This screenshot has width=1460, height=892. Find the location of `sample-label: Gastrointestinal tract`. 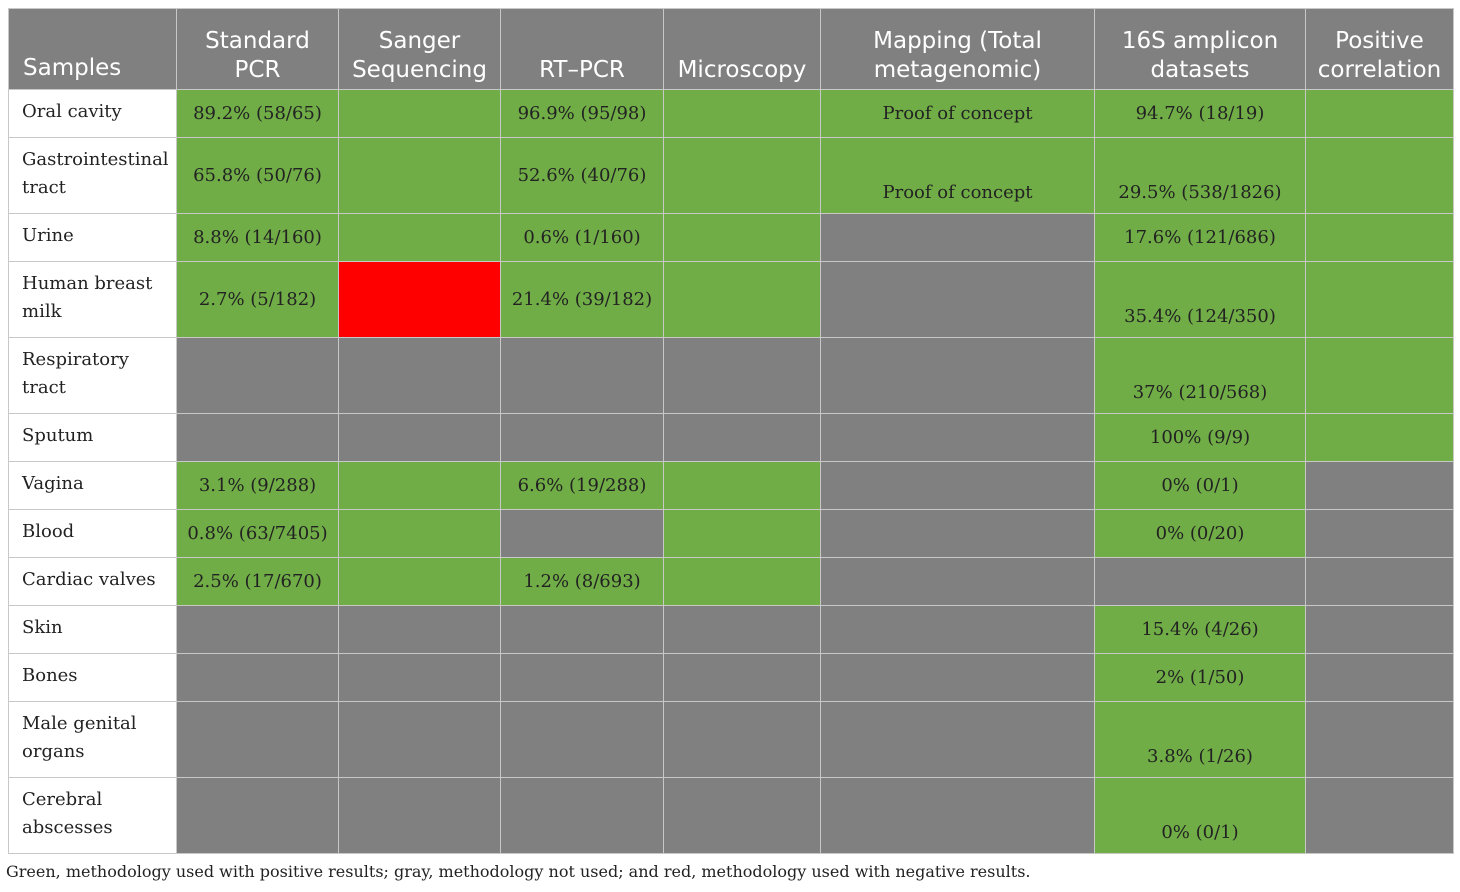

sample-label: Gastrointestinal tract is located at coordinates (92, 175).